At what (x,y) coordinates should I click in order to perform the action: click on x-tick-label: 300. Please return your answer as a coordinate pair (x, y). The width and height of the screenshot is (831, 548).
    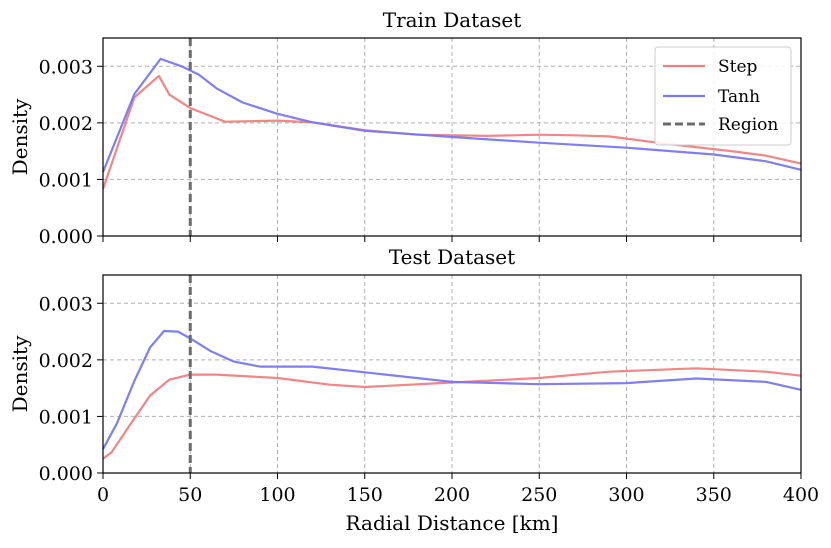
    Looking at the image, I should click on (626, 495).